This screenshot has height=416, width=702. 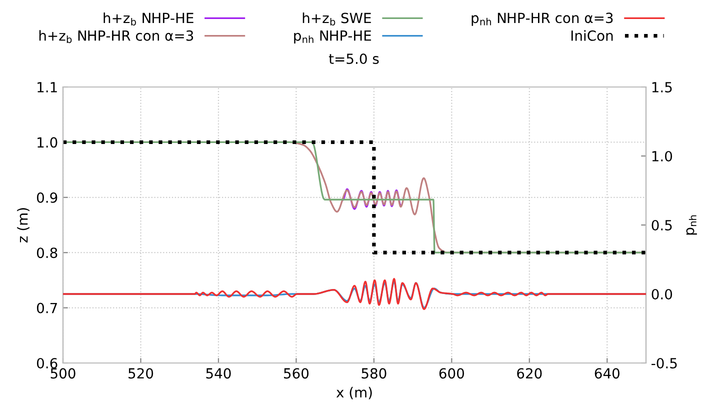 I want to click on y-axis-title: z (m), so click(x=23, y=225).